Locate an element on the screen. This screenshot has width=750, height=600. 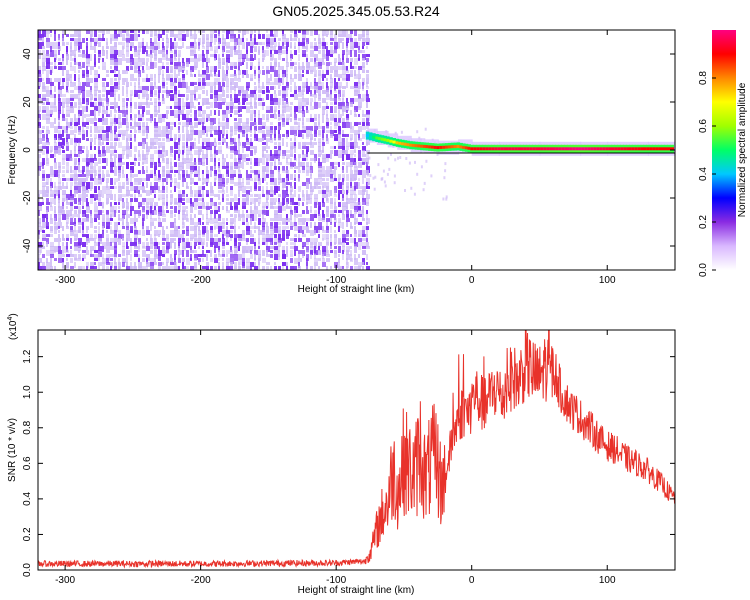
snr-y-label: SNR (10 * v/v) is located at coordinates (12, 450).